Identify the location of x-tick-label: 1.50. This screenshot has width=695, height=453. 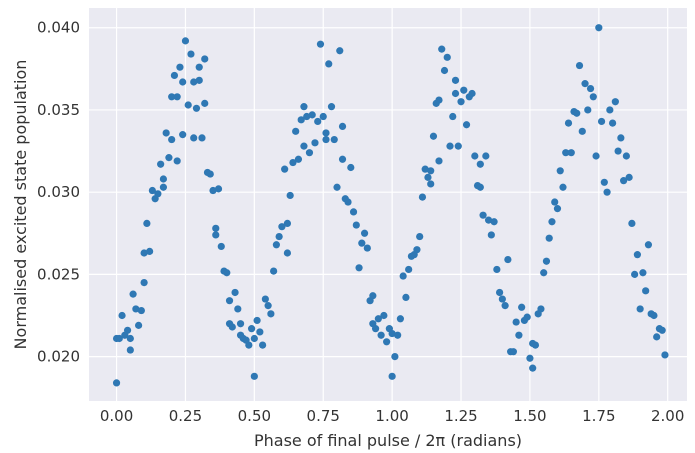
(529, 416).